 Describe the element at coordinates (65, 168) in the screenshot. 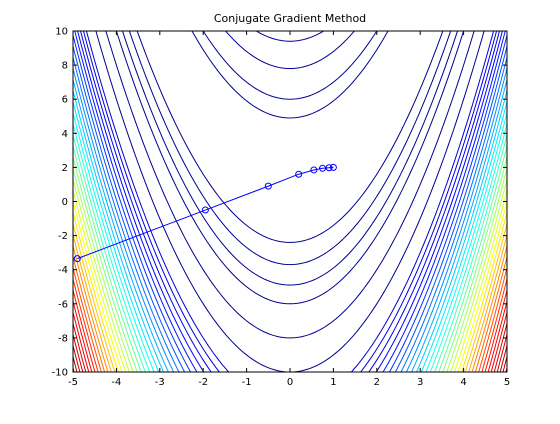

I see `y-tick-label: 2` at that location.